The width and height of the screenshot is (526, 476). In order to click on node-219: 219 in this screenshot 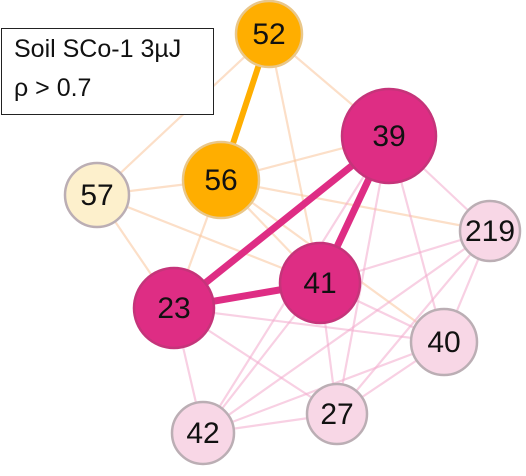, I will do `click(490, 231)`.